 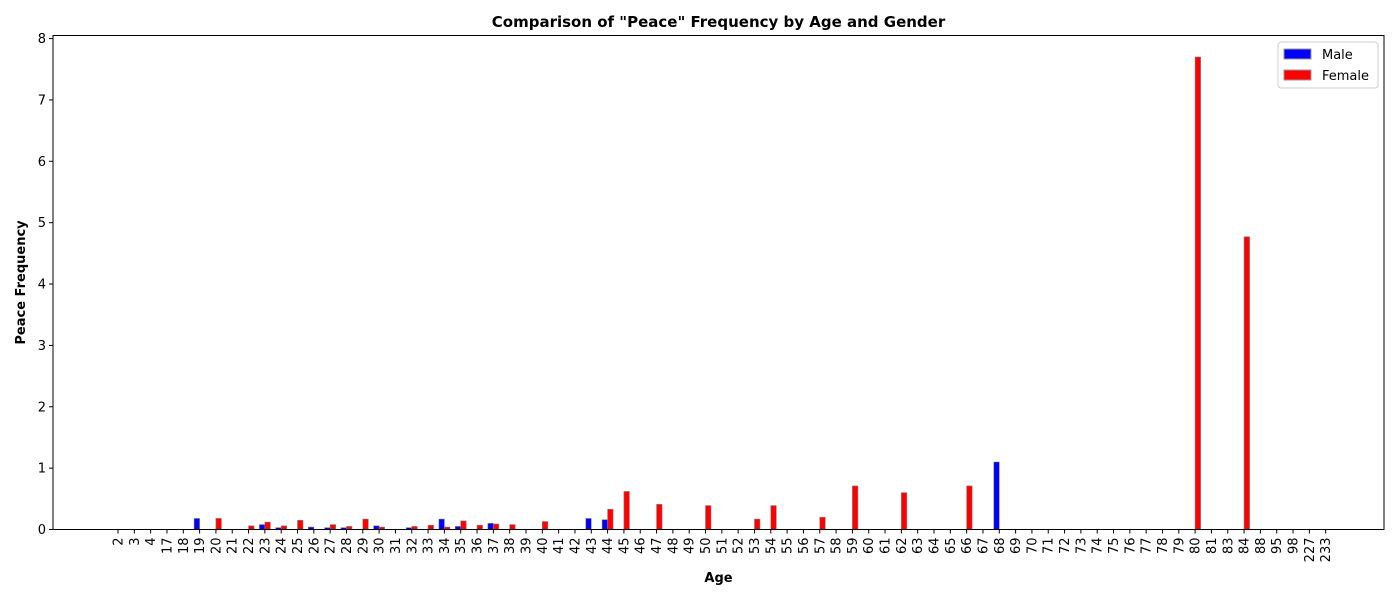 What do you see at coordinates (42, 530) in the screenshot?
I see `y-tick-label: 0` at bounding box center [42, 530].